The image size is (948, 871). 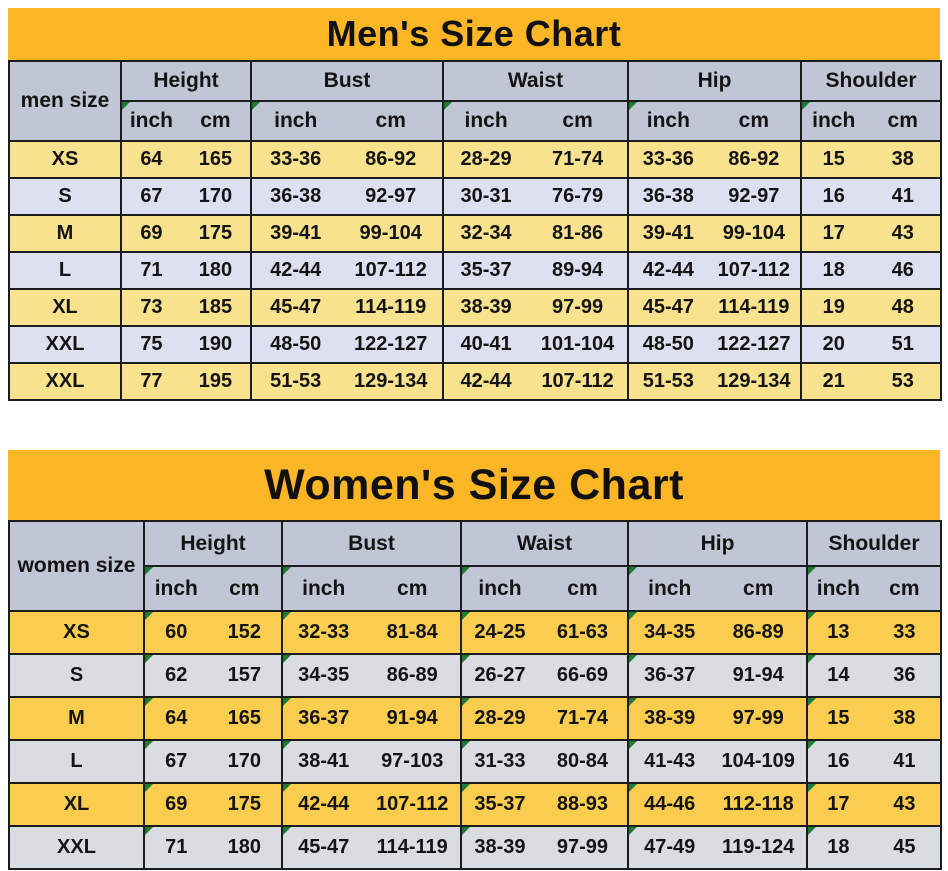 What do you see at coordinates (151, 159) in the screenshot?
I see `pair-value: 64` at bounding box center [151, 159].